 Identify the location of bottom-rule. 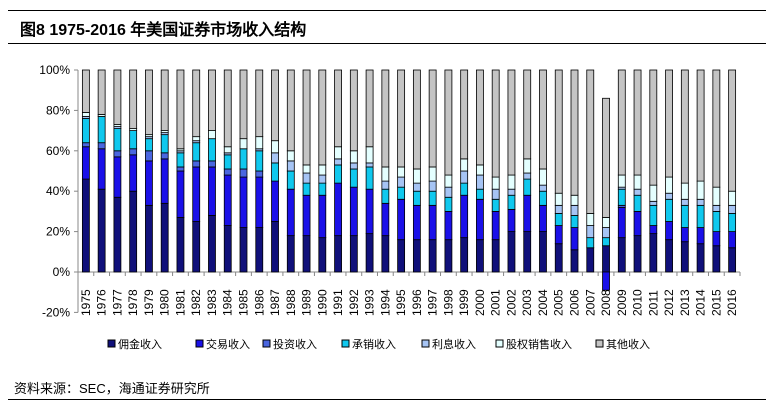
(387, 399).